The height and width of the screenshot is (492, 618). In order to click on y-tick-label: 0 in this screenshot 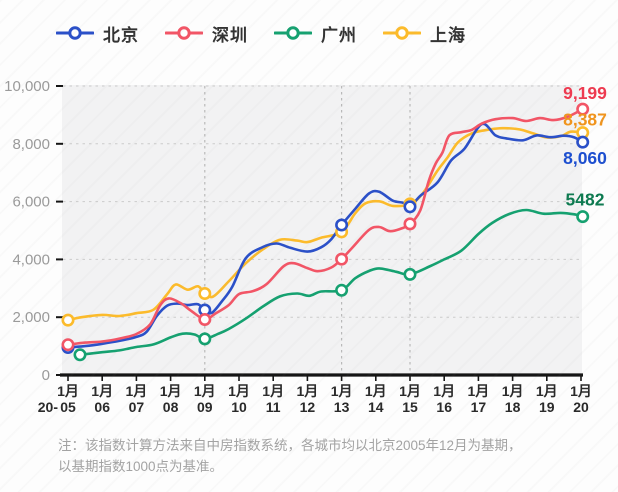, I will do `click(46, 375)`.